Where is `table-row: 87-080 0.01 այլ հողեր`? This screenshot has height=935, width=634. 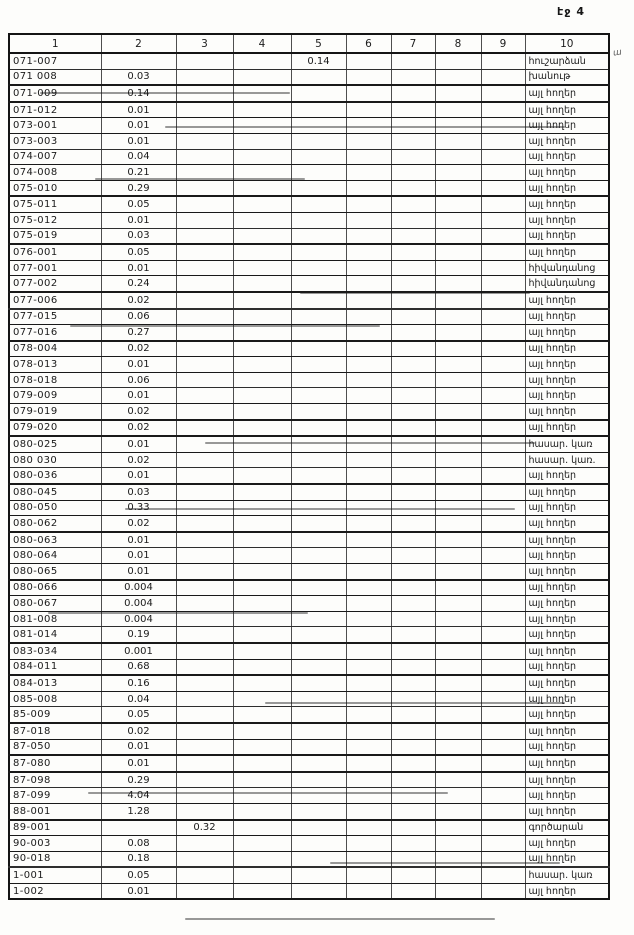 table-row: 87-080 0.01 այլ հողեր is located at coordinates (309, 764).